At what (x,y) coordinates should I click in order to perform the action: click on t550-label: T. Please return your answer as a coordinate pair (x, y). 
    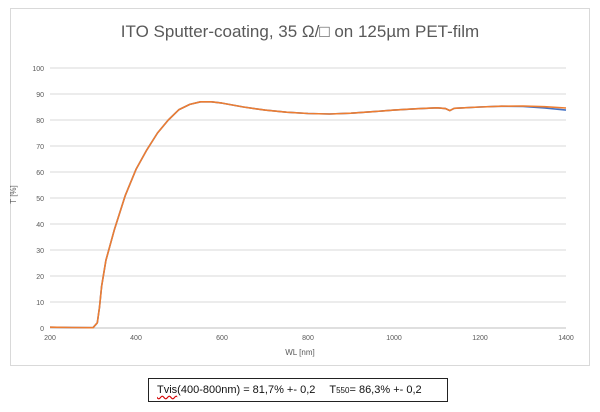
    Looking at the image, I should click on (333, 390).